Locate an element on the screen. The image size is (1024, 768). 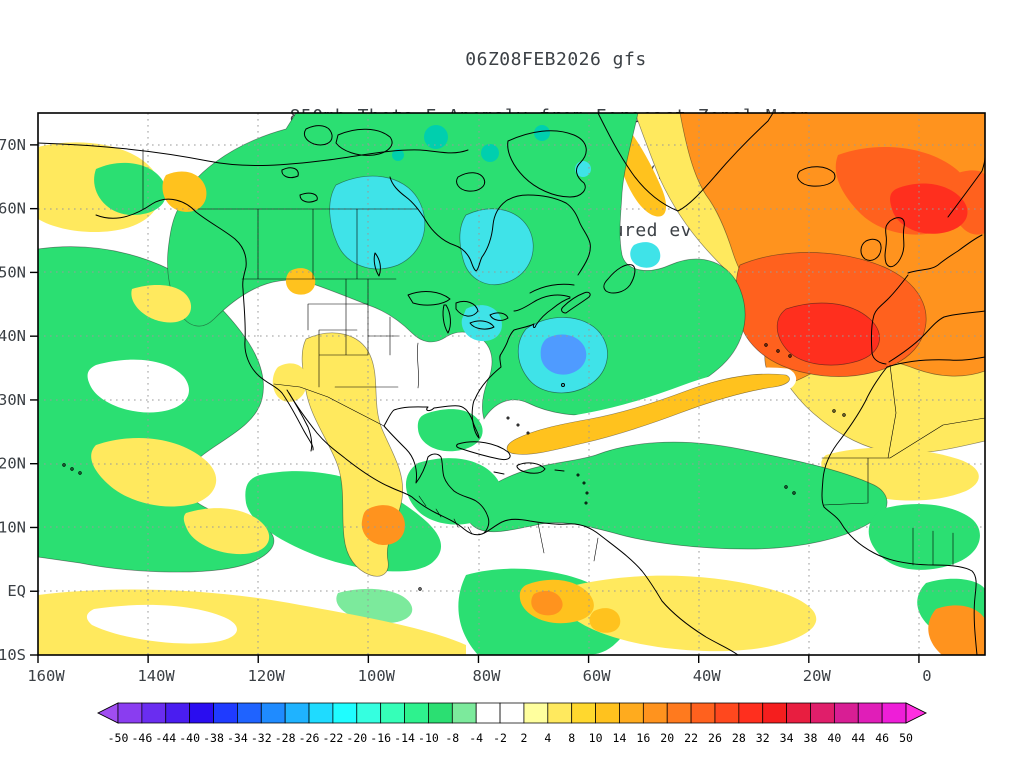
coast-north-sea is located at coordinates (945, 254).